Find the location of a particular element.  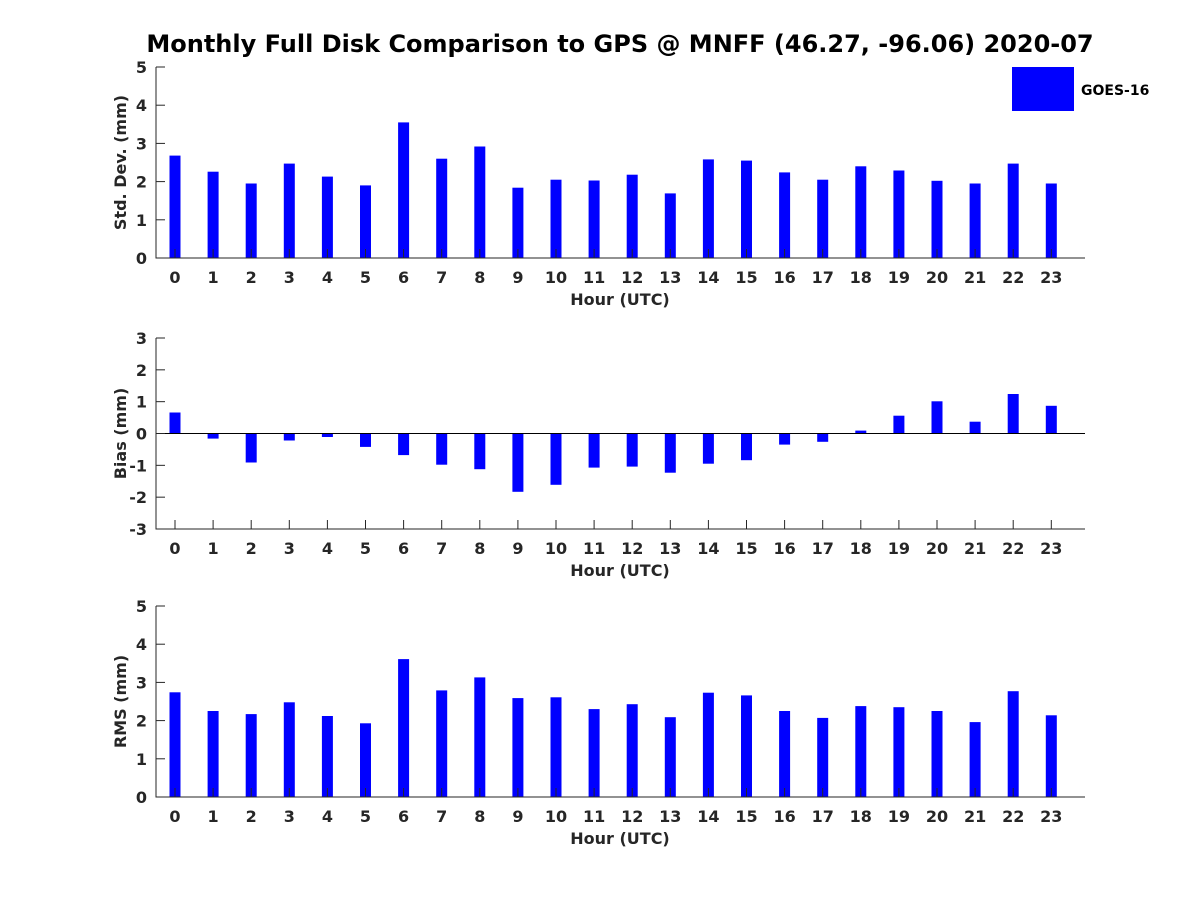

xtick-label-std: 5 is located at coordinates (365, 277).